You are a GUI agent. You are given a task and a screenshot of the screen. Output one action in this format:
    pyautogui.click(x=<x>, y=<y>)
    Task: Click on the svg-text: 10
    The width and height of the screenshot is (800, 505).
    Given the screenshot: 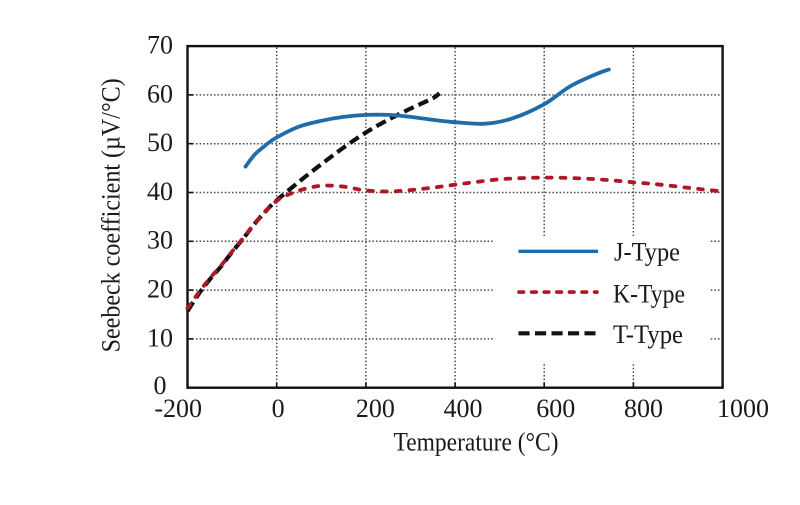 What is the action you would take?
    pyautogui.click(x=160, y=337)
    